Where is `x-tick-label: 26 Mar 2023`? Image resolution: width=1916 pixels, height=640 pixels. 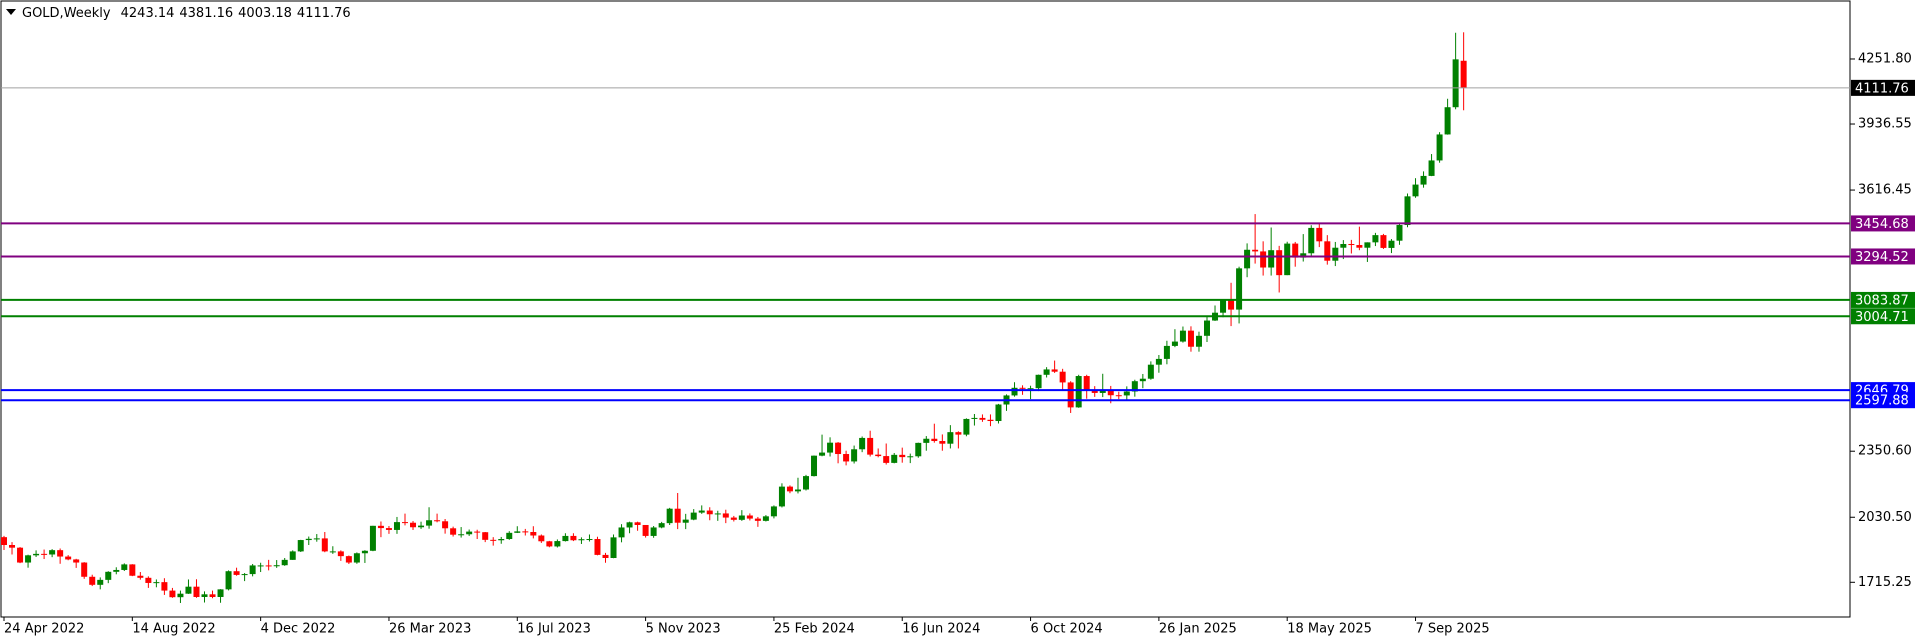 x-tick-label: 26 Mar 2023 is located at coordinates (430, 629).